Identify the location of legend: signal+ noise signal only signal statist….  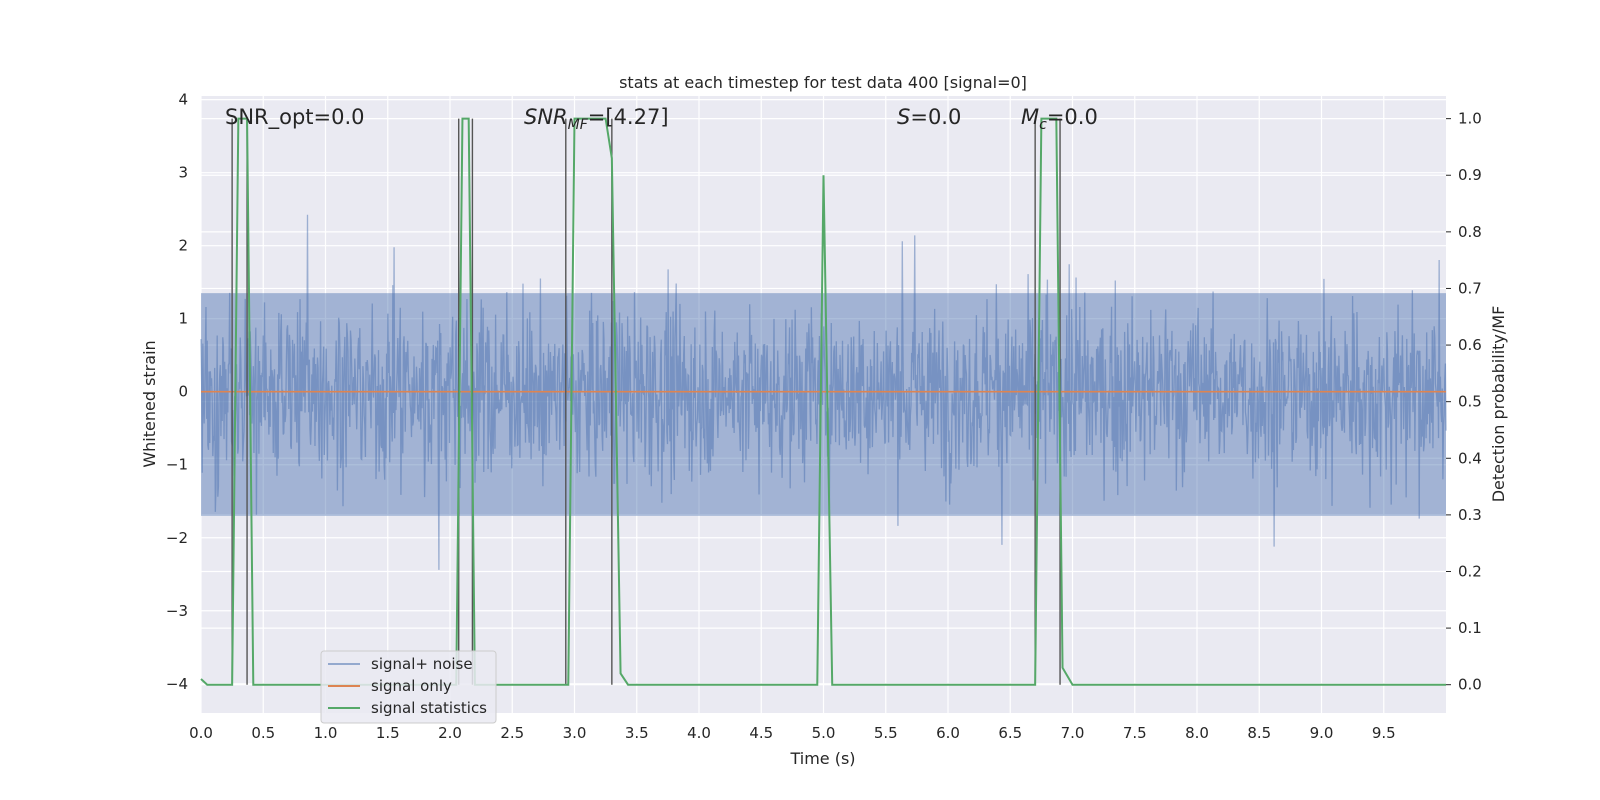
(408, 687).